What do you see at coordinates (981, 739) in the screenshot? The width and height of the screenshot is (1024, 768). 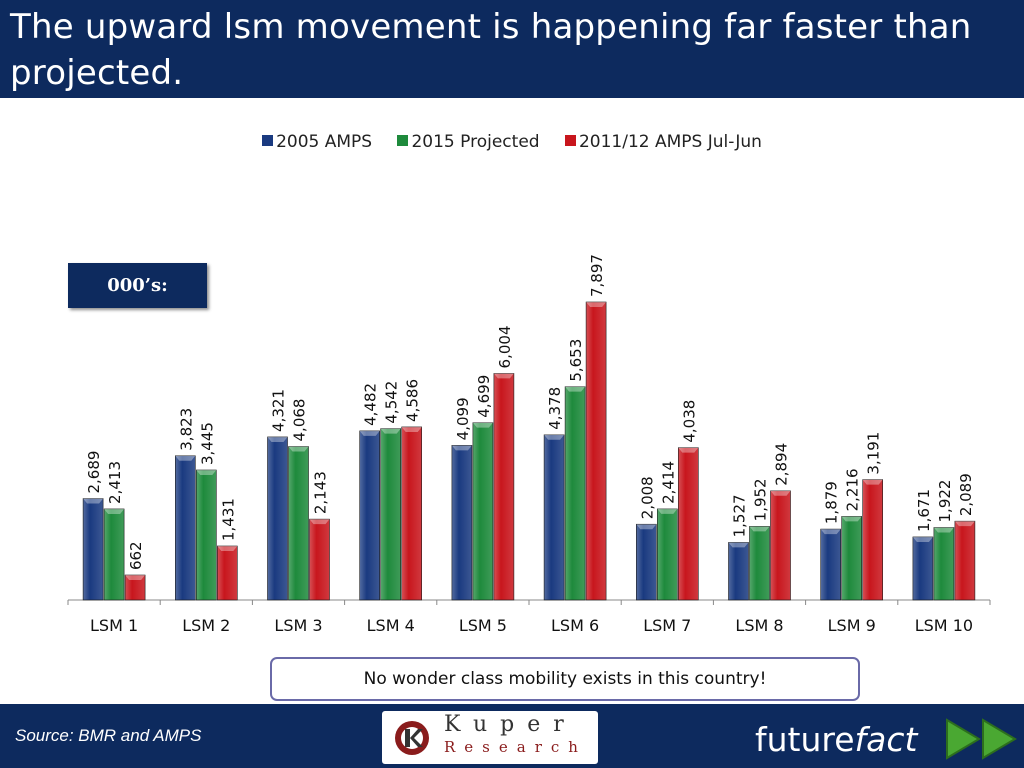 I see `double-arrow-icon` at bounding box center [981, 739].